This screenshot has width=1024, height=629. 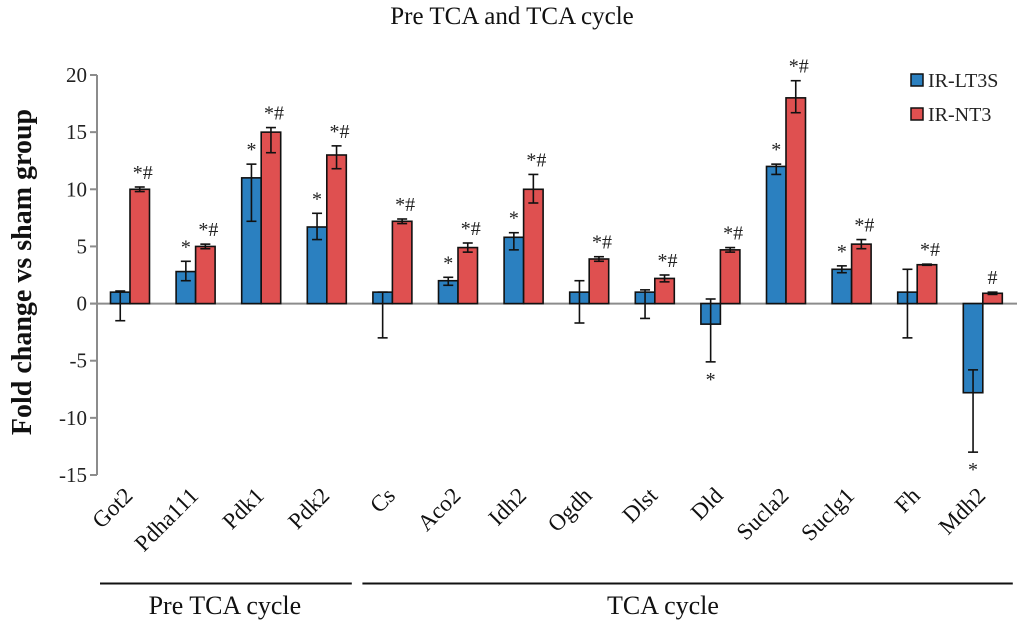 I want to click on x-tick-label: Cs, so click(x=382, y=500).